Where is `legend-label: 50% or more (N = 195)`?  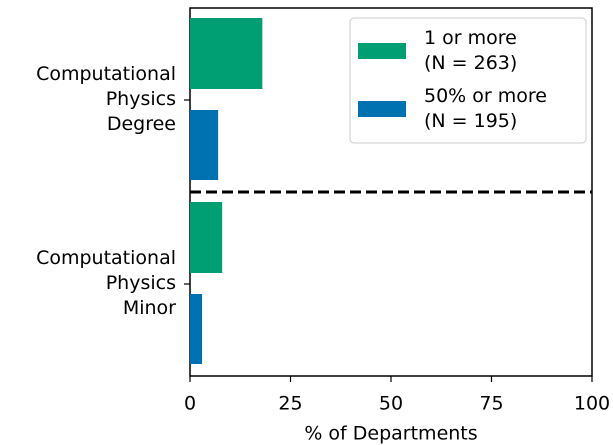
legend-label: 50% or more (N = 195) is located at coordinates (485, 108).